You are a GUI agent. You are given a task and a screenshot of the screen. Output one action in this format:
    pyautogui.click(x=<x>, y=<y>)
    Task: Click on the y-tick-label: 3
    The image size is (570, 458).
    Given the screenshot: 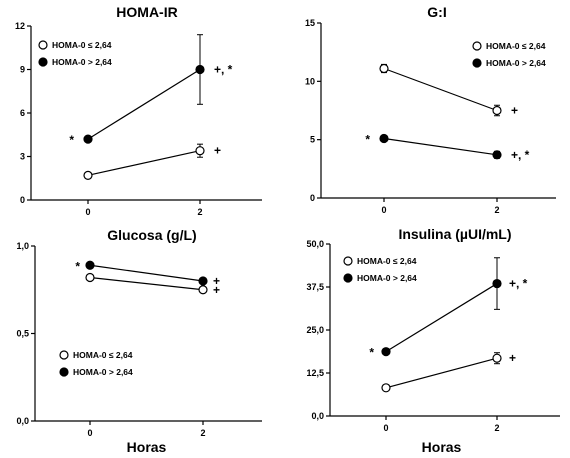 What is the action you would take?
    pyautogui.click(x=22, y=157)
    